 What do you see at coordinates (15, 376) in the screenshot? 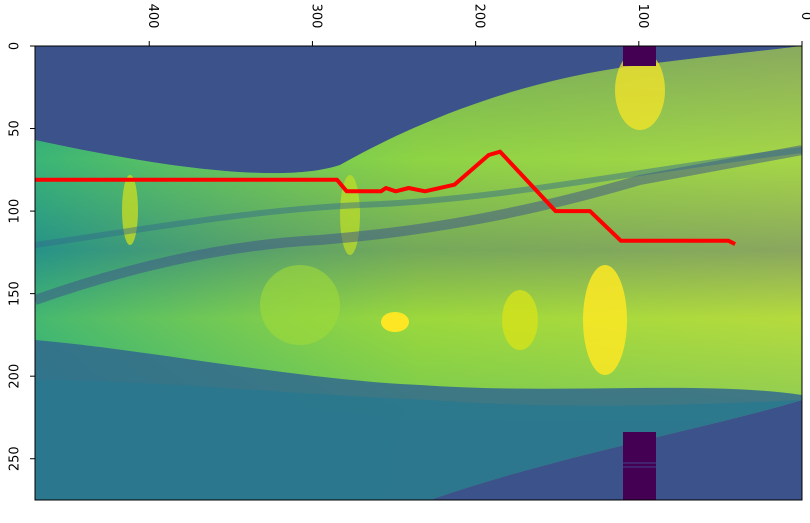
I see `y-tick-label: 200` at bounding box center [15, 376].